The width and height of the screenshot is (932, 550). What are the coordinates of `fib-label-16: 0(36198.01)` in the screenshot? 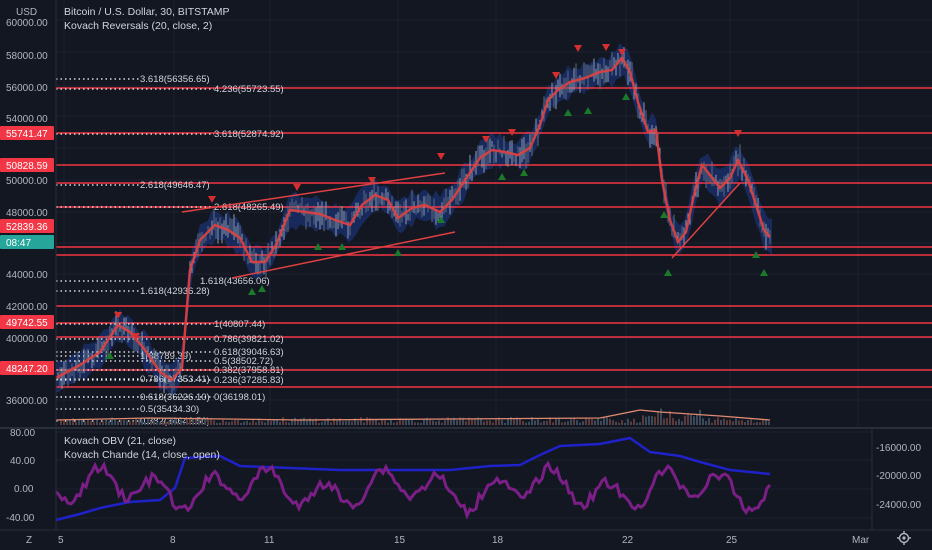 It's located at (239, 397).